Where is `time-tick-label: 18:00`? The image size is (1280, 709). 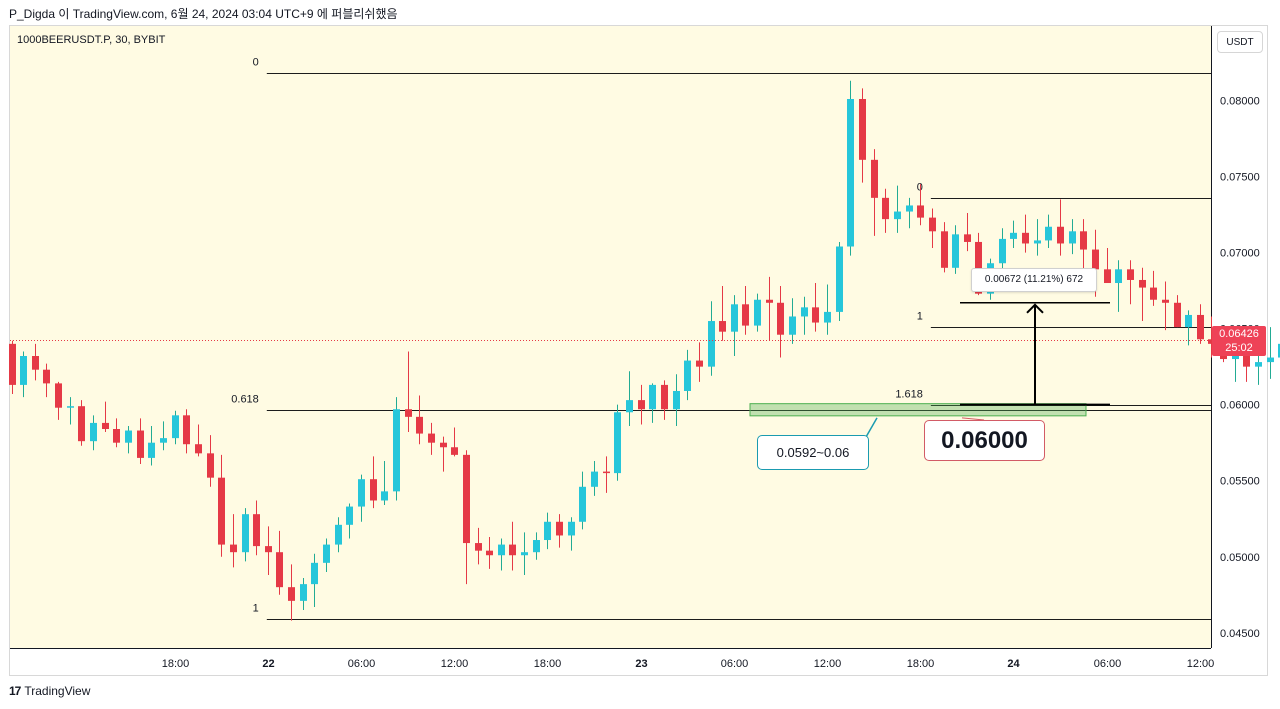
time-tick-label: 18:00 is located at coordinates (548, 664).